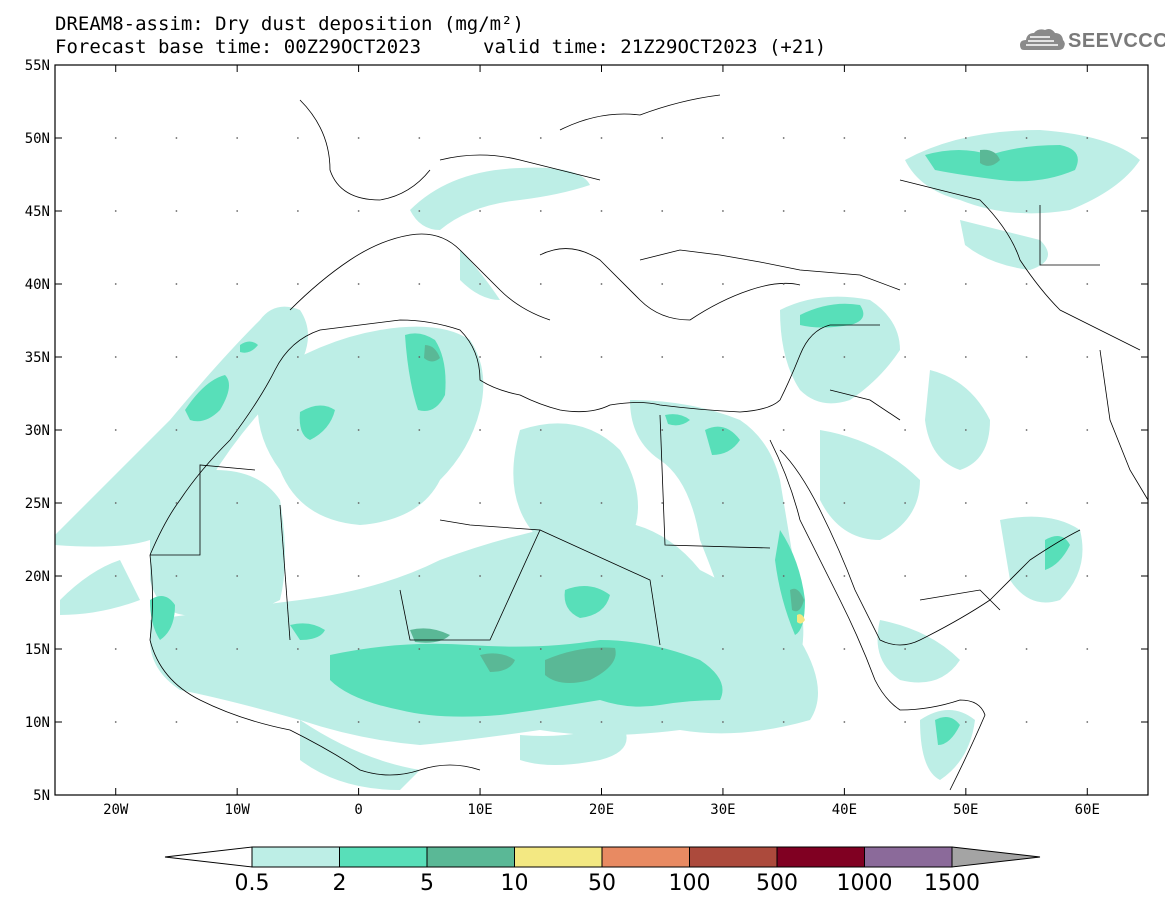 The height and width of the screenshot is (907, 1165). Describe the element at coordinates (37, 504) in the screenshot. I see `lat-tick-label: 25N` at that location.